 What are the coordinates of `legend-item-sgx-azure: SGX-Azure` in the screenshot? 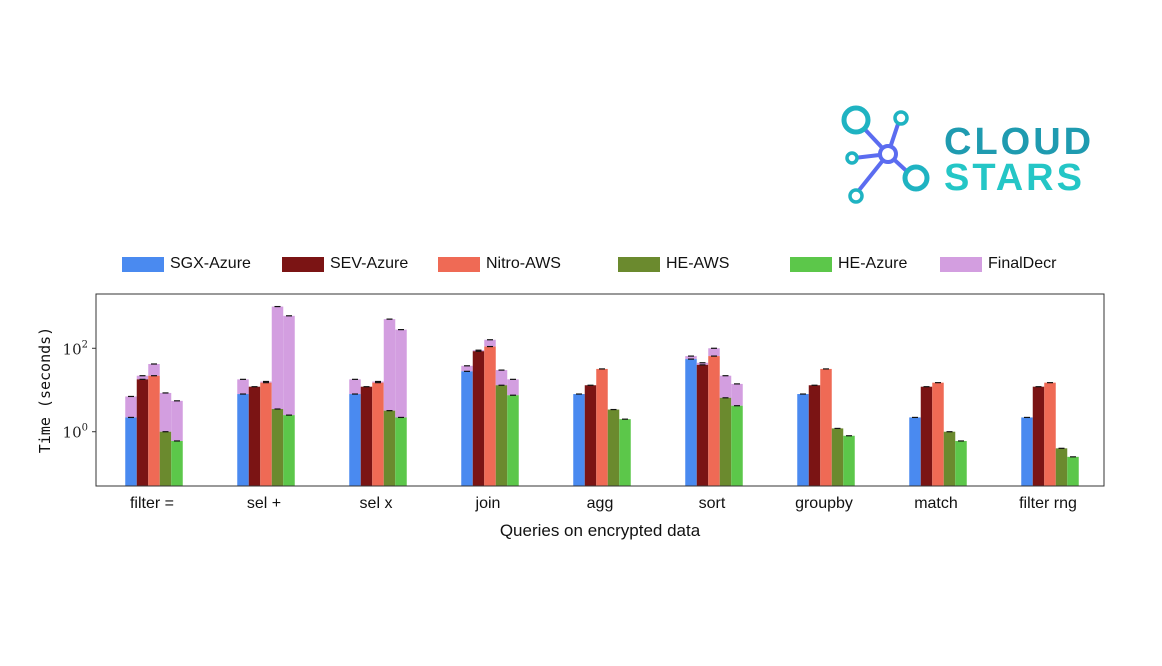 It's located at (186, 264).